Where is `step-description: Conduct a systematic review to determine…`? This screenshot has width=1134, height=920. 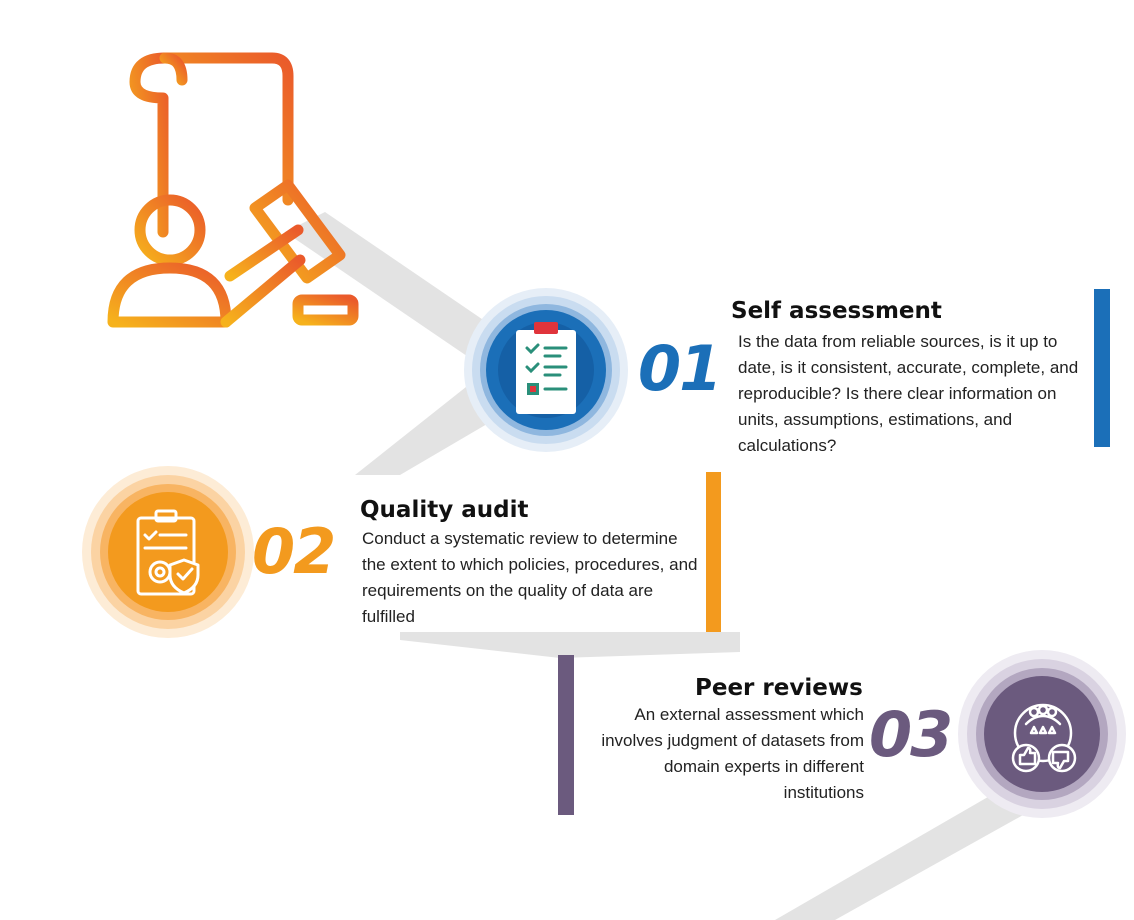 step-description: Conduct a systematic review to determine… is located at coordinates (530, 577).